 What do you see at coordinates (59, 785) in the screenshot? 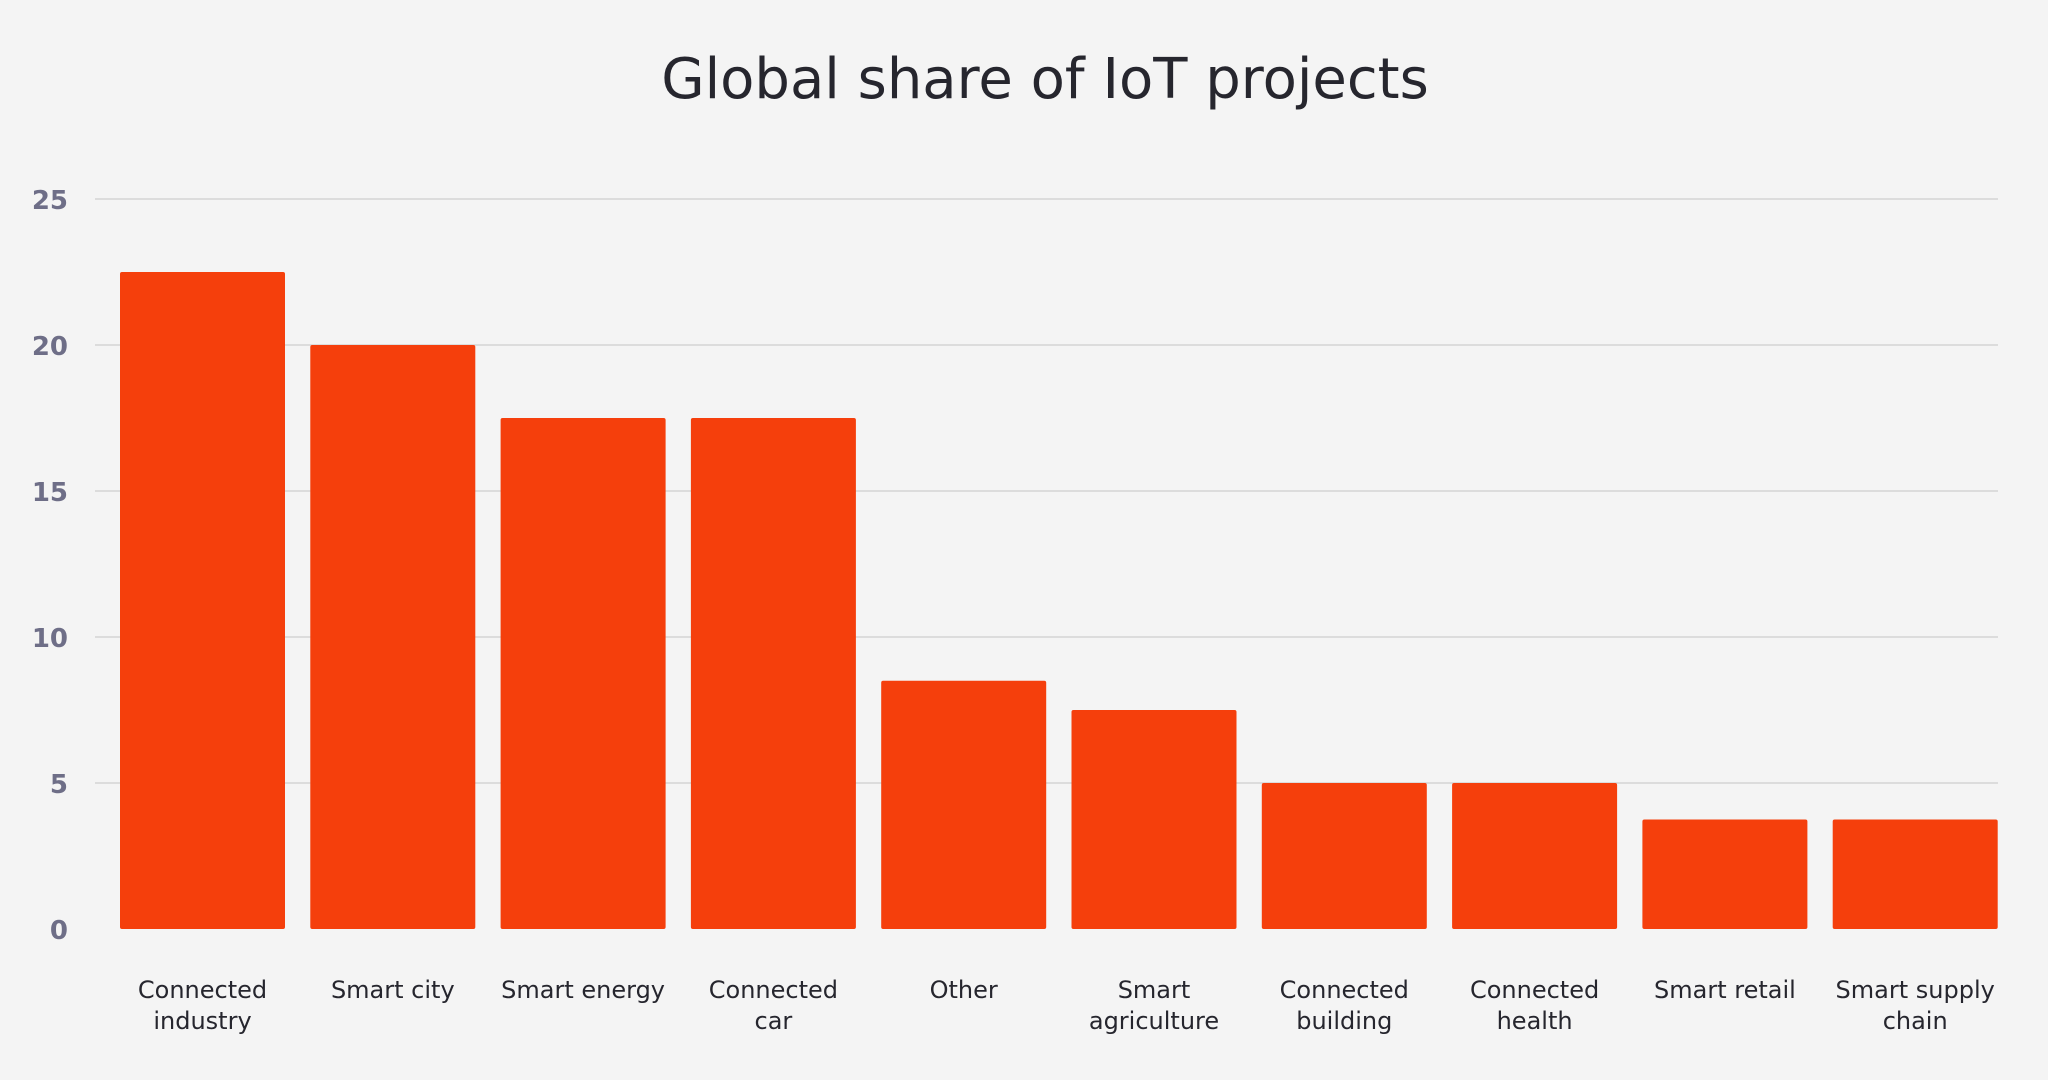
I see `y-tick-label: 5` at bounding box center [59, 785].